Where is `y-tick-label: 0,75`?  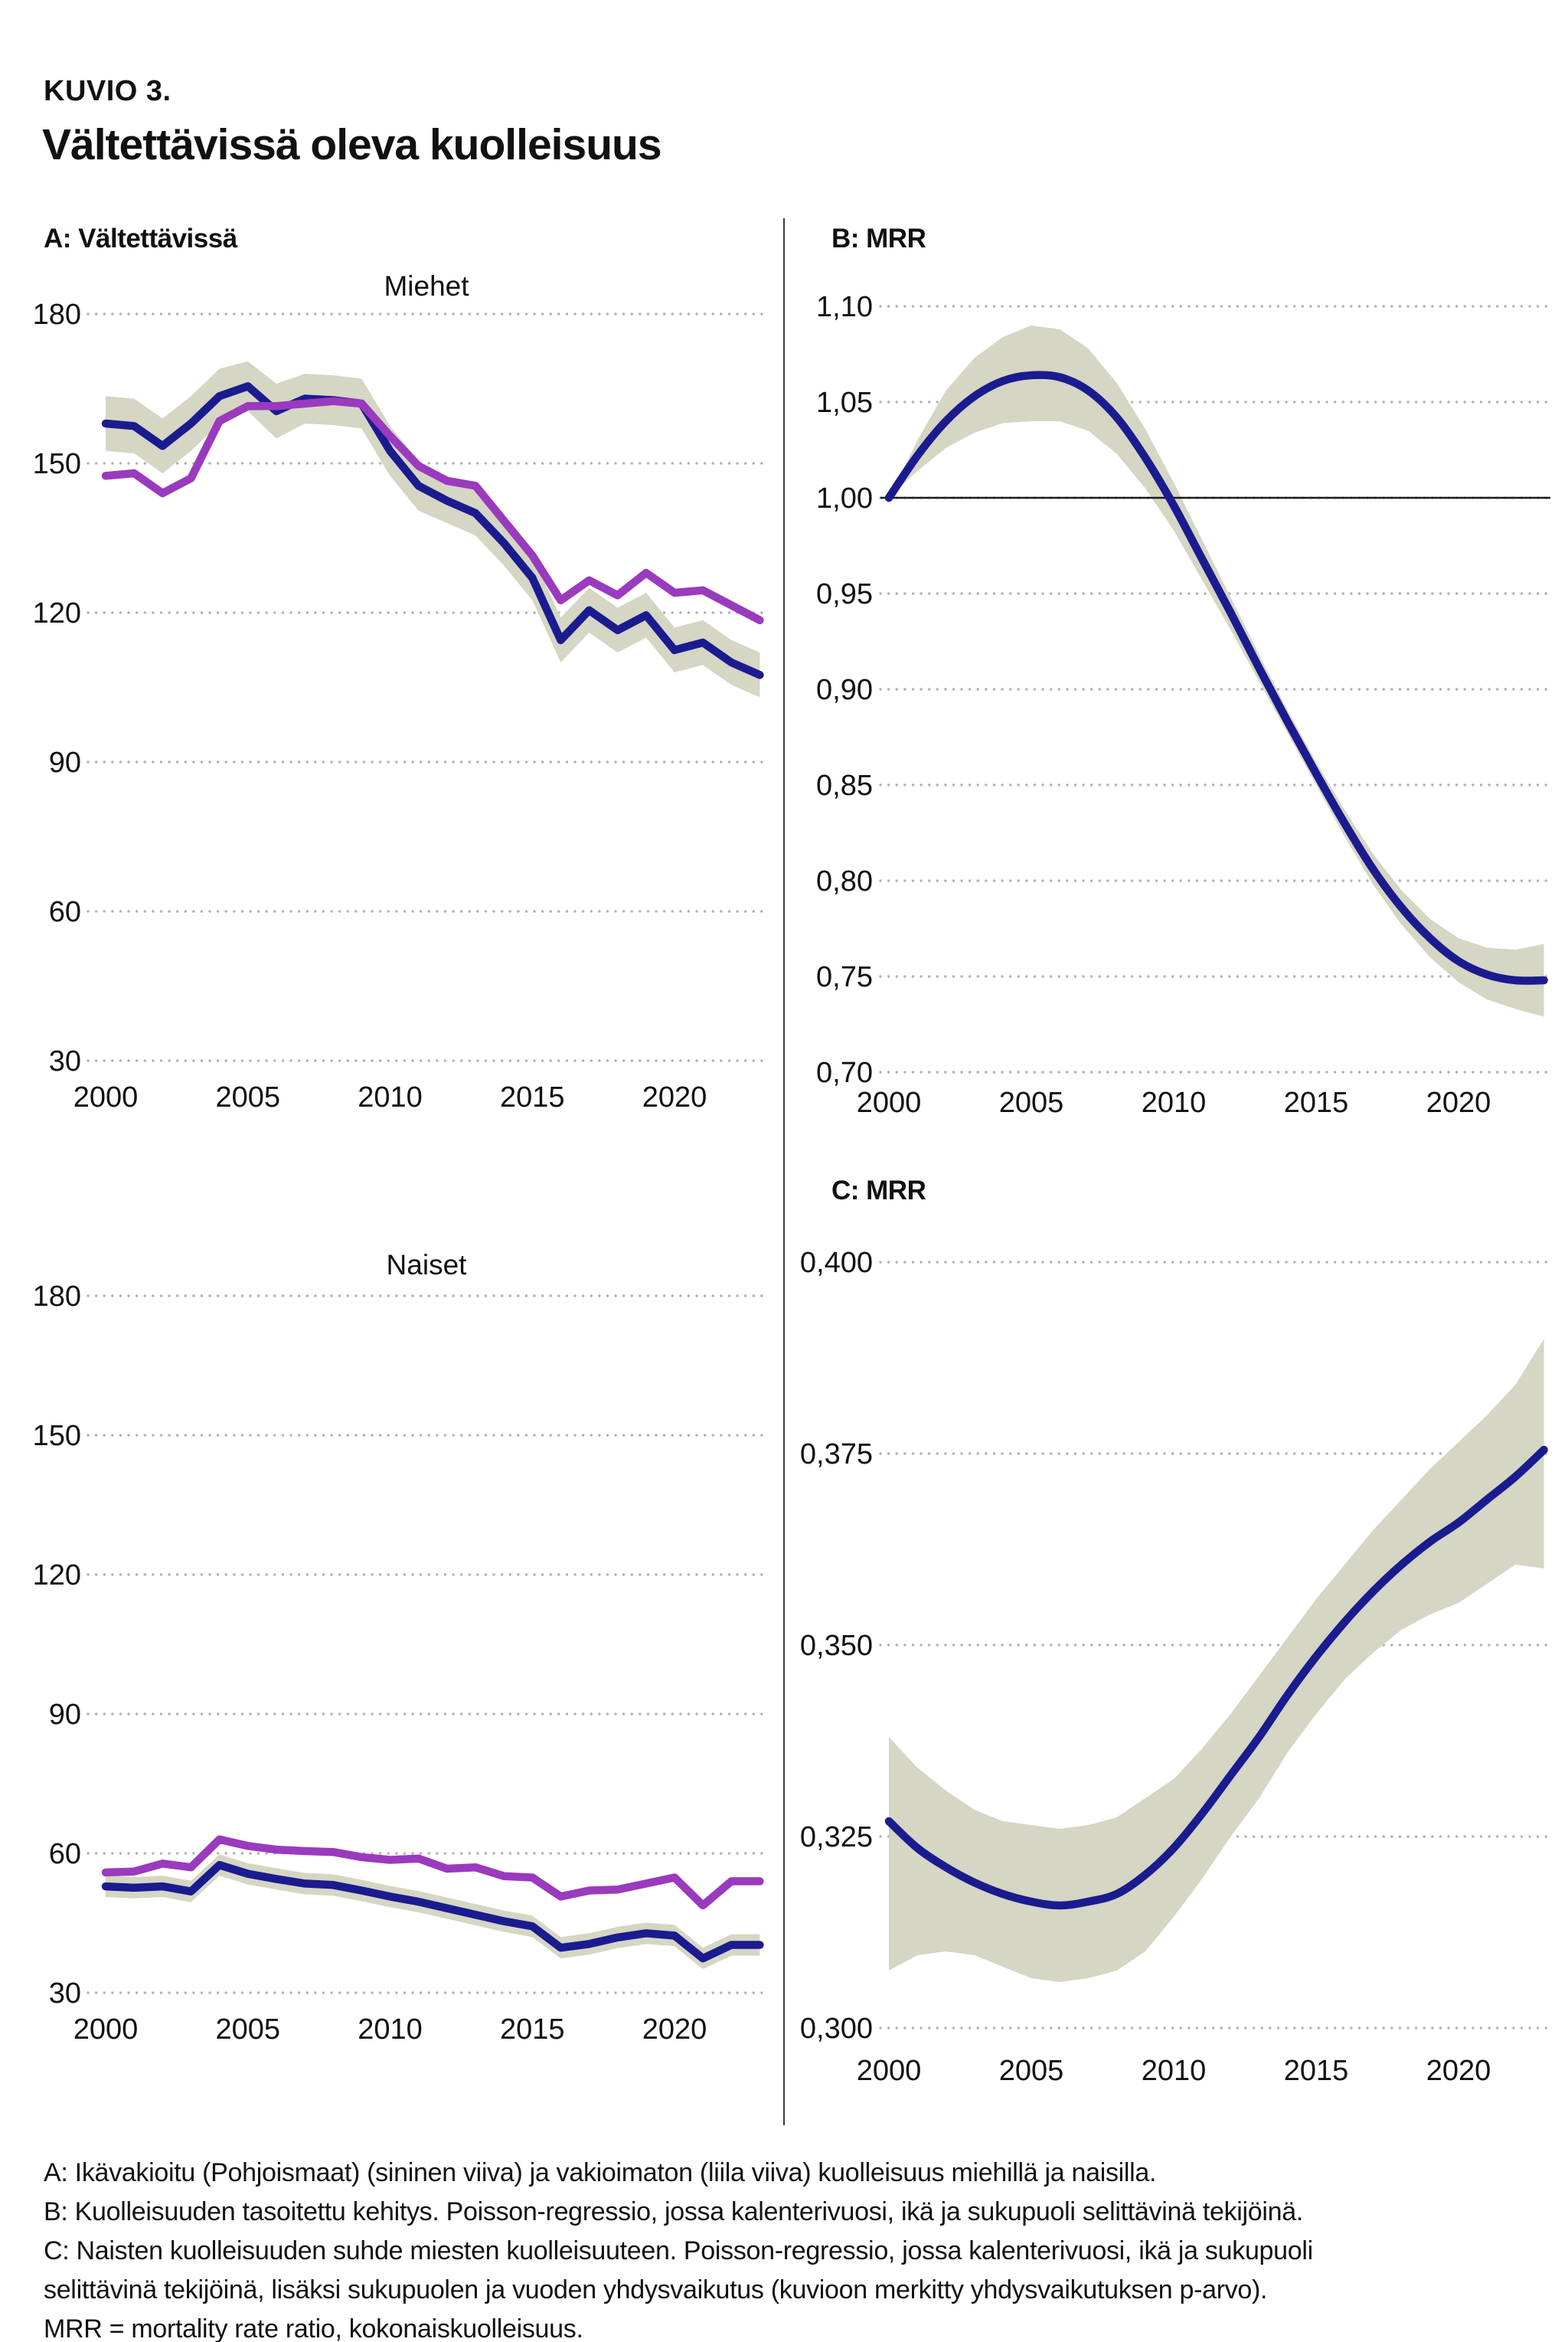
y-tick-label: 0,75 is located at coordinates (844, 977).